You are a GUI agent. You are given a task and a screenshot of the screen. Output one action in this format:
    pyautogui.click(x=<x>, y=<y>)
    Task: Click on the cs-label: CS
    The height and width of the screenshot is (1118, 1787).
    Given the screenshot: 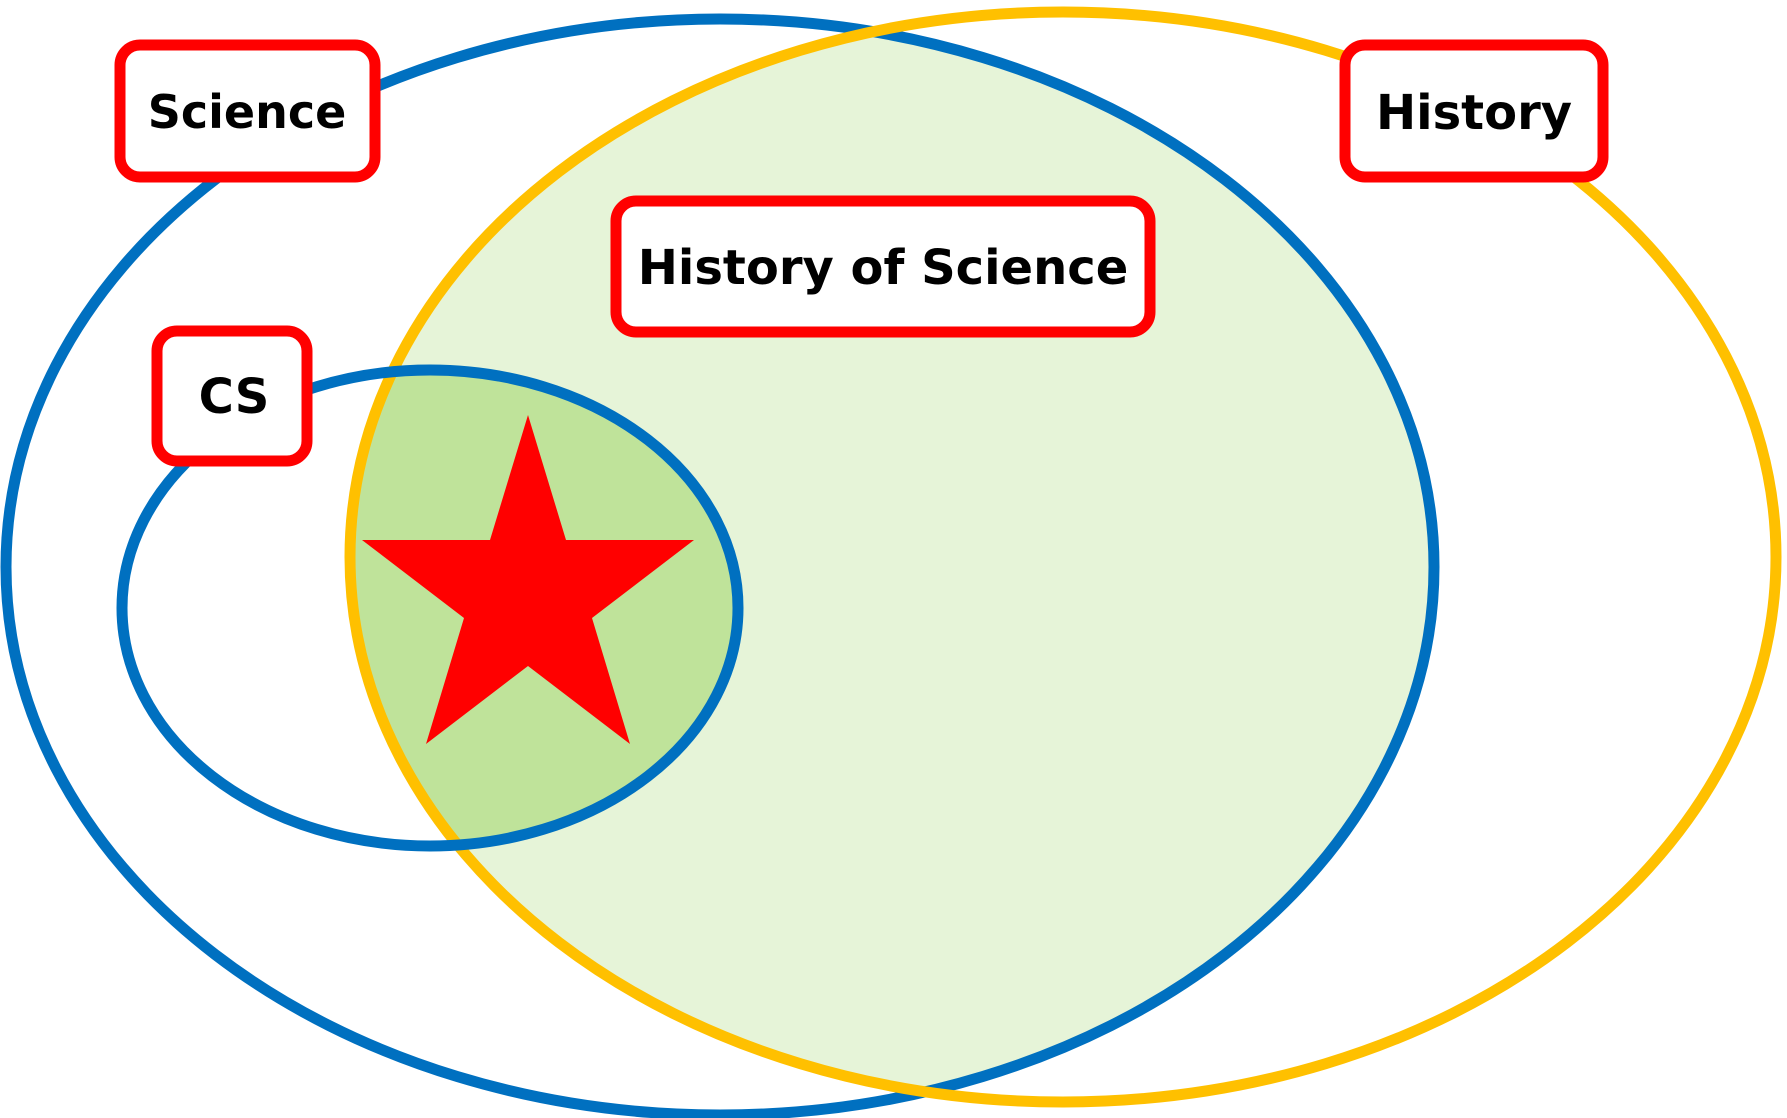 What is the action you would take?
    pyautogui.click(x=234, y=397)
    